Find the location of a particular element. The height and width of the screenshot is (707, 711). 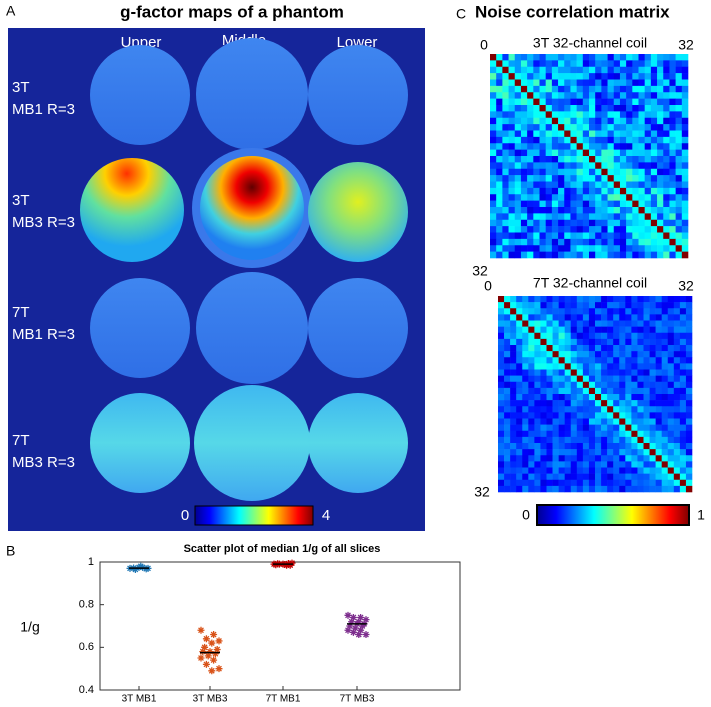

matrix-axis-label: 32 is located at coordinates (480, 271).